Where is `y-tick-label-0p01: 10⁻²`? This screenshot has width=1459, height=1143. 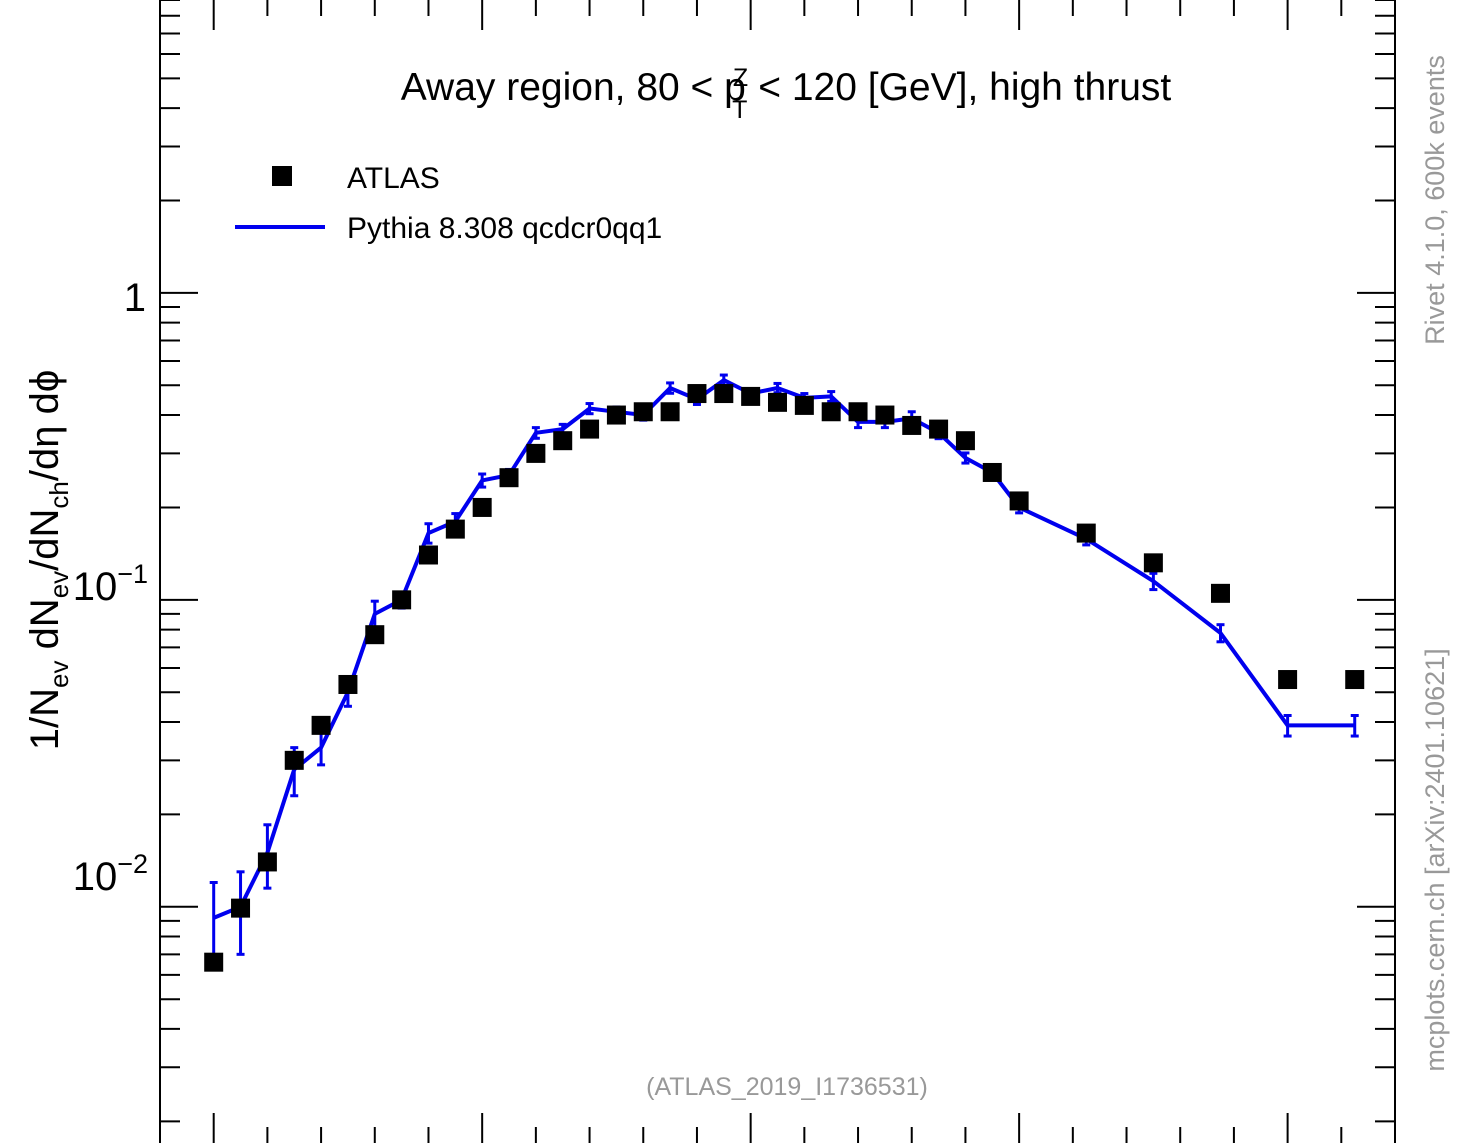 y-tick-label-0p01: 10⁻² is located at coordinates (110, 874).